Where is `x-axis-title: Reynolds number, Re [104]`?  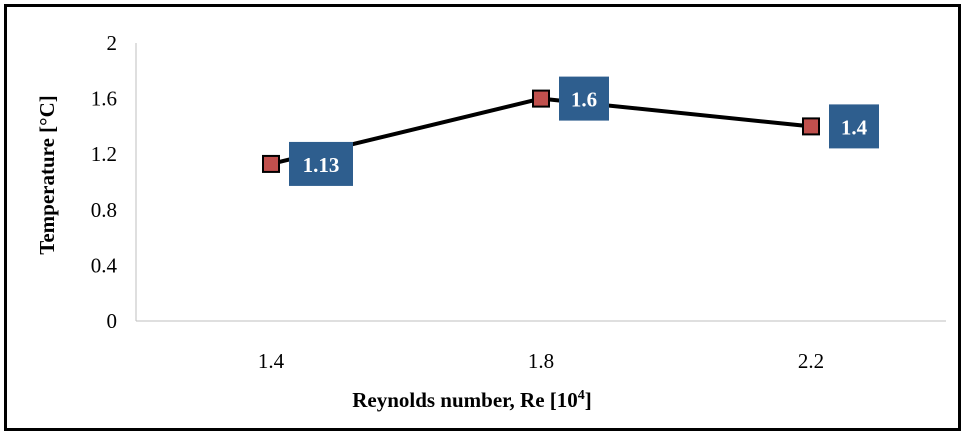 x-axis-title: Reynolds number, Re [104] is located at coordinates (472, 400).